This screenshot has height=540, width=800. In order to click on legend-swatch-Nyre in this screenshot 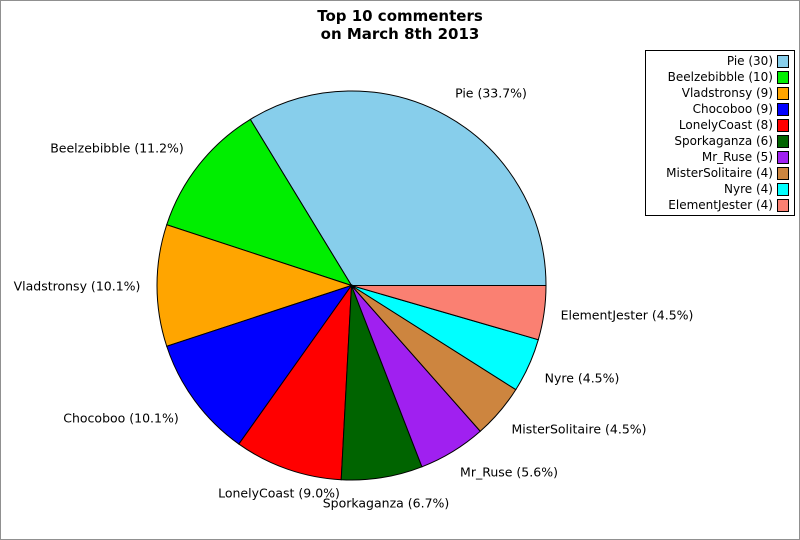, I will do `click(783, 189)`.